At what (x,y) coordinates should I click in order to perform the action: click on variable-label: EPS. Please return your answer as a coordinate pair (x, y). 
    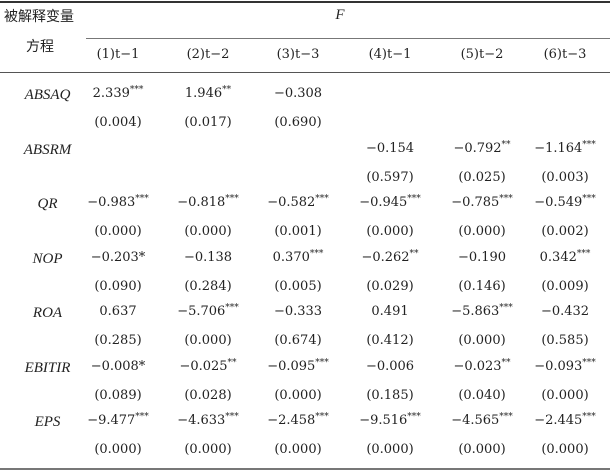
    Looking at the image, I should click on (47, 422).